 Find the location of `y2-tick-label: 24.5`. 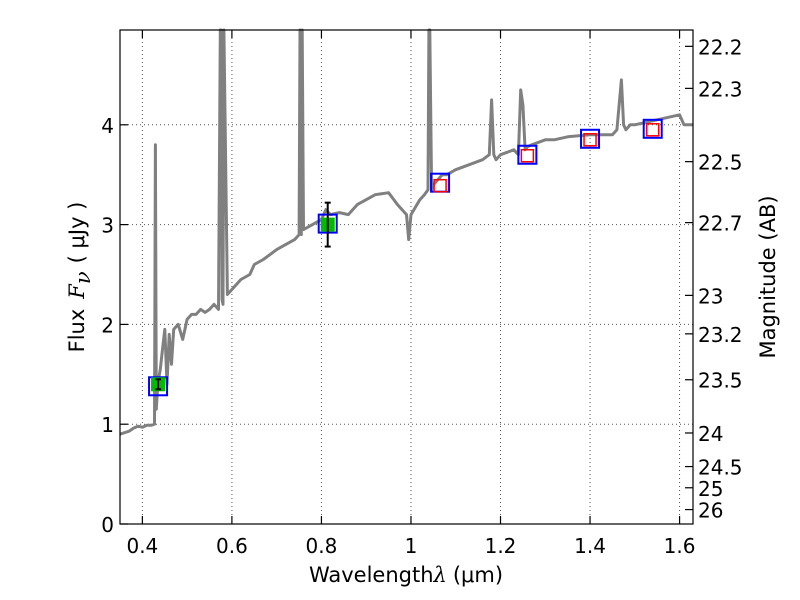

y2-tick-label: 24.5 is located at coordinates (720, 468).